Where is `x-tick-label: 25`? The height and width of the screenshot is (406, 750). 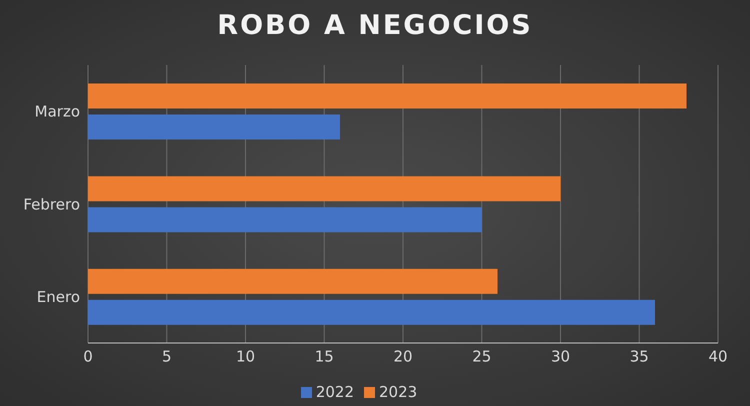 x-tick-label: 25 is located at coordinates (482, 357).